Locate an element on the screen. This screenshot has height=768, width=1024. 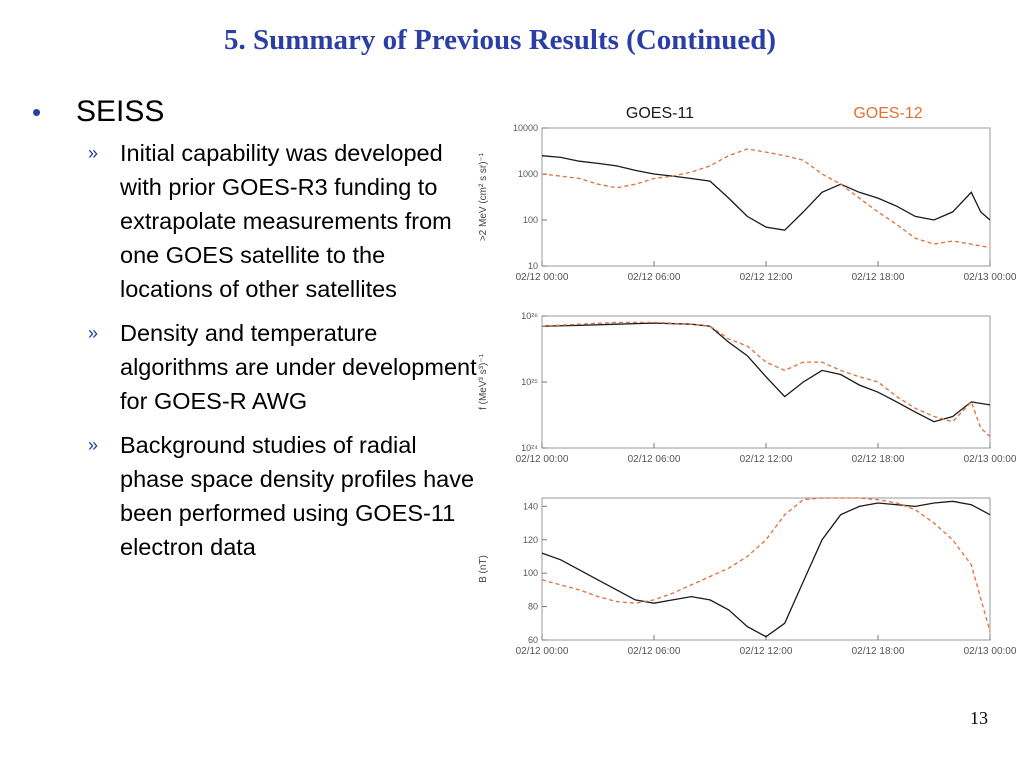
y-tick-label: 1000 is located at coordinates (528, 174).